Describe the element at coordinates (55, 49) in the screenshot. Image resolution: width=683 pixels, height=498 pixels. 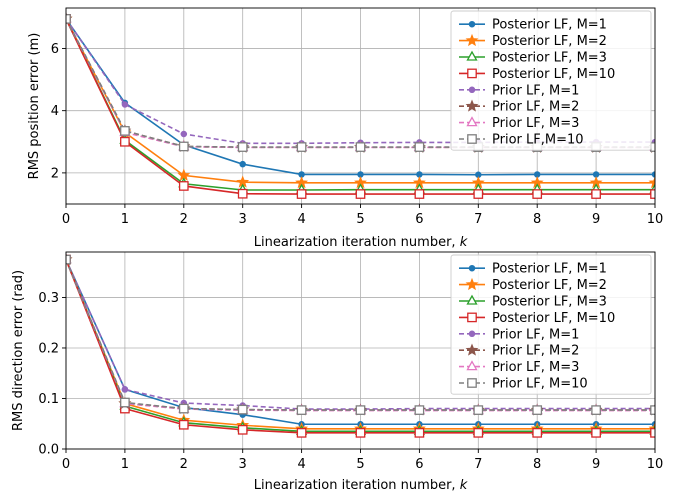
I see `y-tick-label: 6` at that location.